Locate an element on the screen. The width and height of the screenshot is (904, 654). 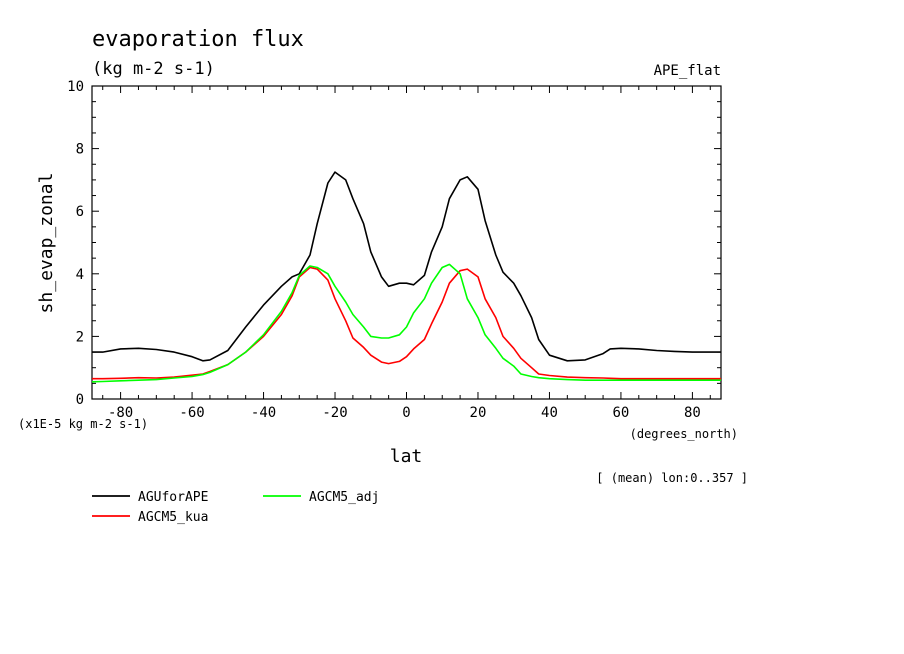
chart-subtitle: (kg m-2 s-1) is located at coordinates (153, 69).